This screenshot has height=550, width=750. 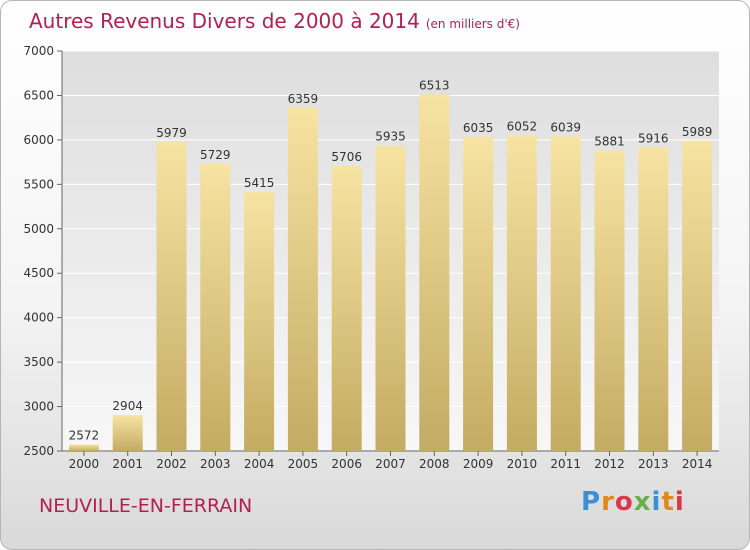 What do you see at coordinates (565, 127) in the screenshot?
I see `bar-value-label: 6039` at bounding box center [565, 127].